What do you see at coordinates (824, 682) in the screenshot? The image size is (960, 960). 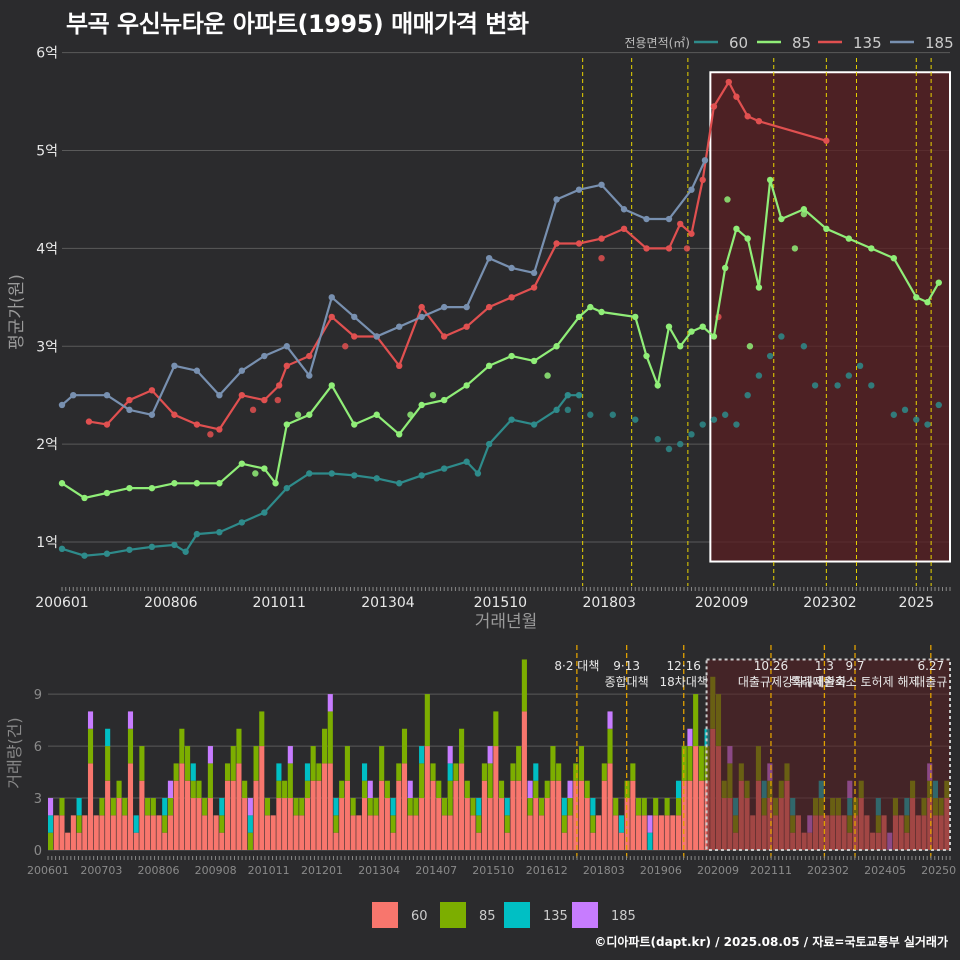 I see `policy-label: 규제완화` at bounding box center [824, 682].